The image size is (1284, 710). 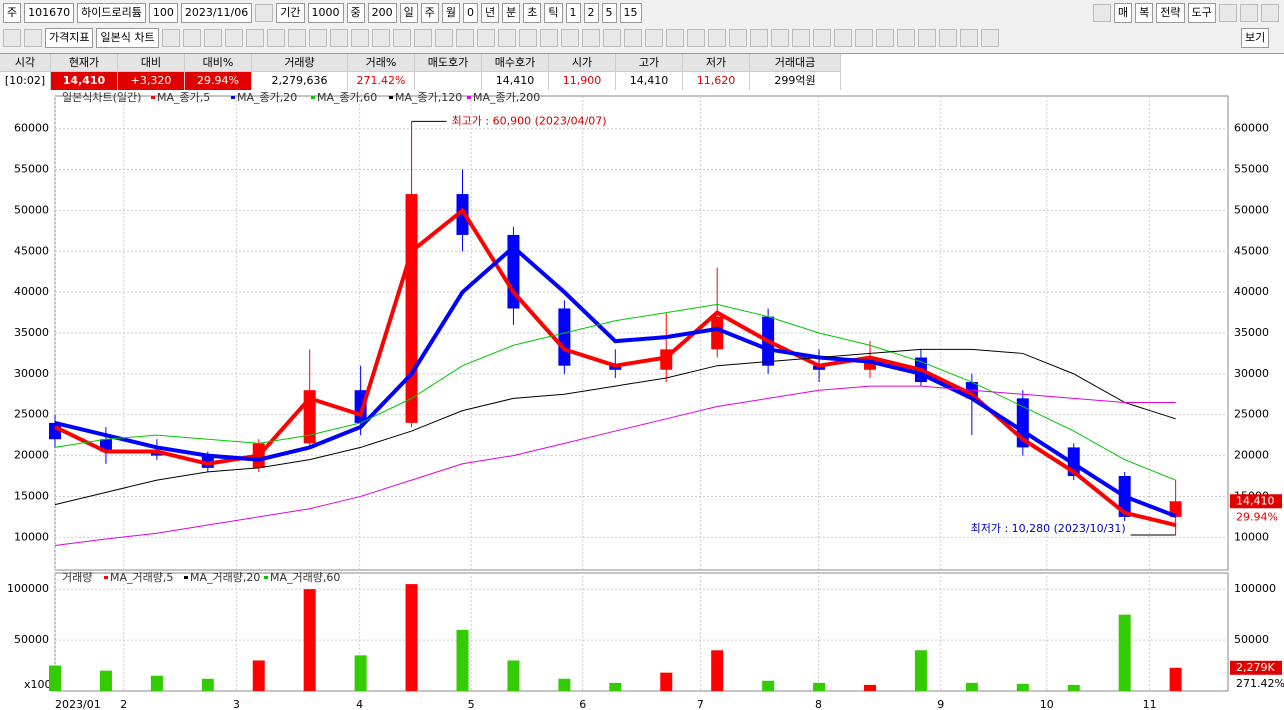 I want to click on toolbar-item: 2, so click(x=591, y=13).